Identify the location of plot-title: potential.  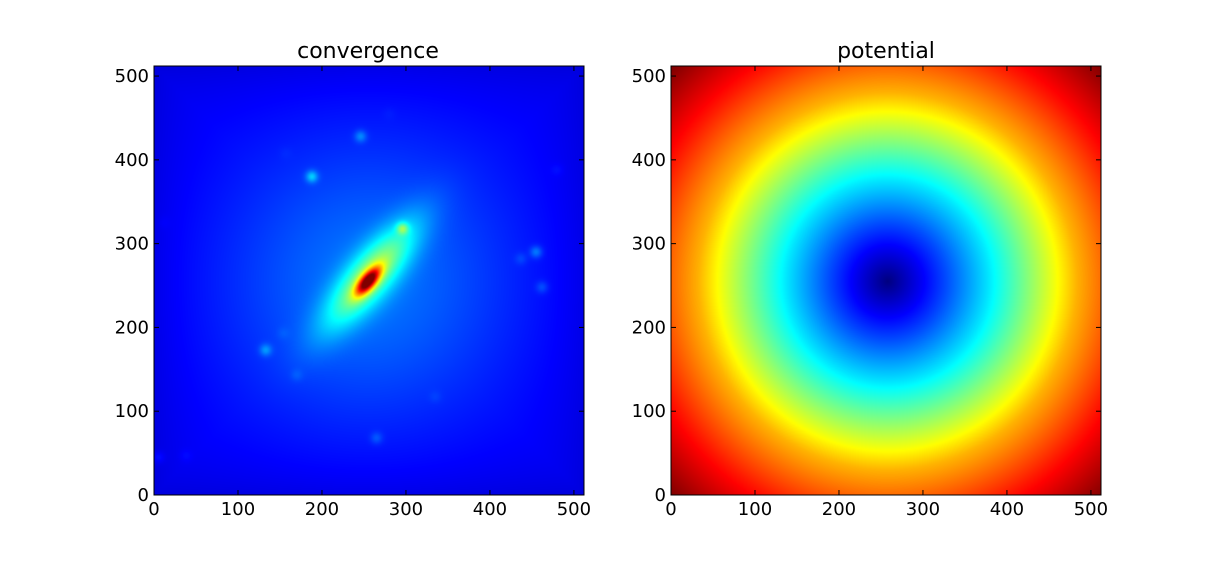
(886, 51).